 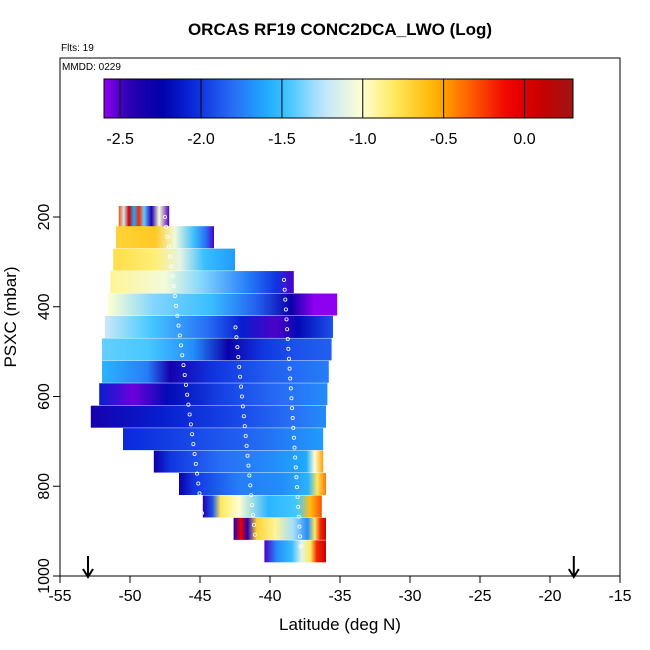 What do you see at coordinates (409, 596) in the screenshot?
I see `x-tick-label: -30` at bounding box center [409, 596].